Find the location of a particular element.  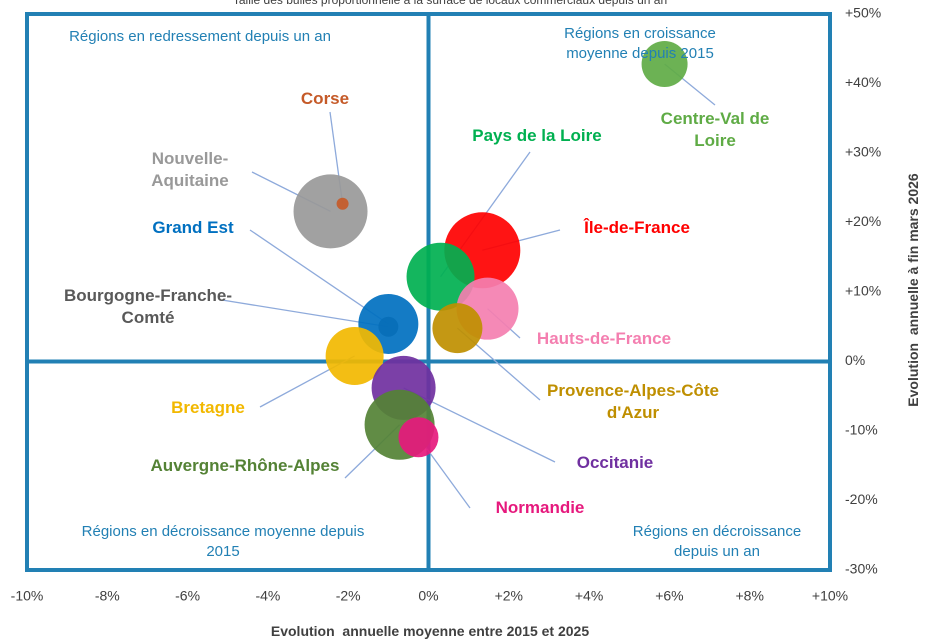

x-tick-label: -10% is located at coordinates (27, 596).